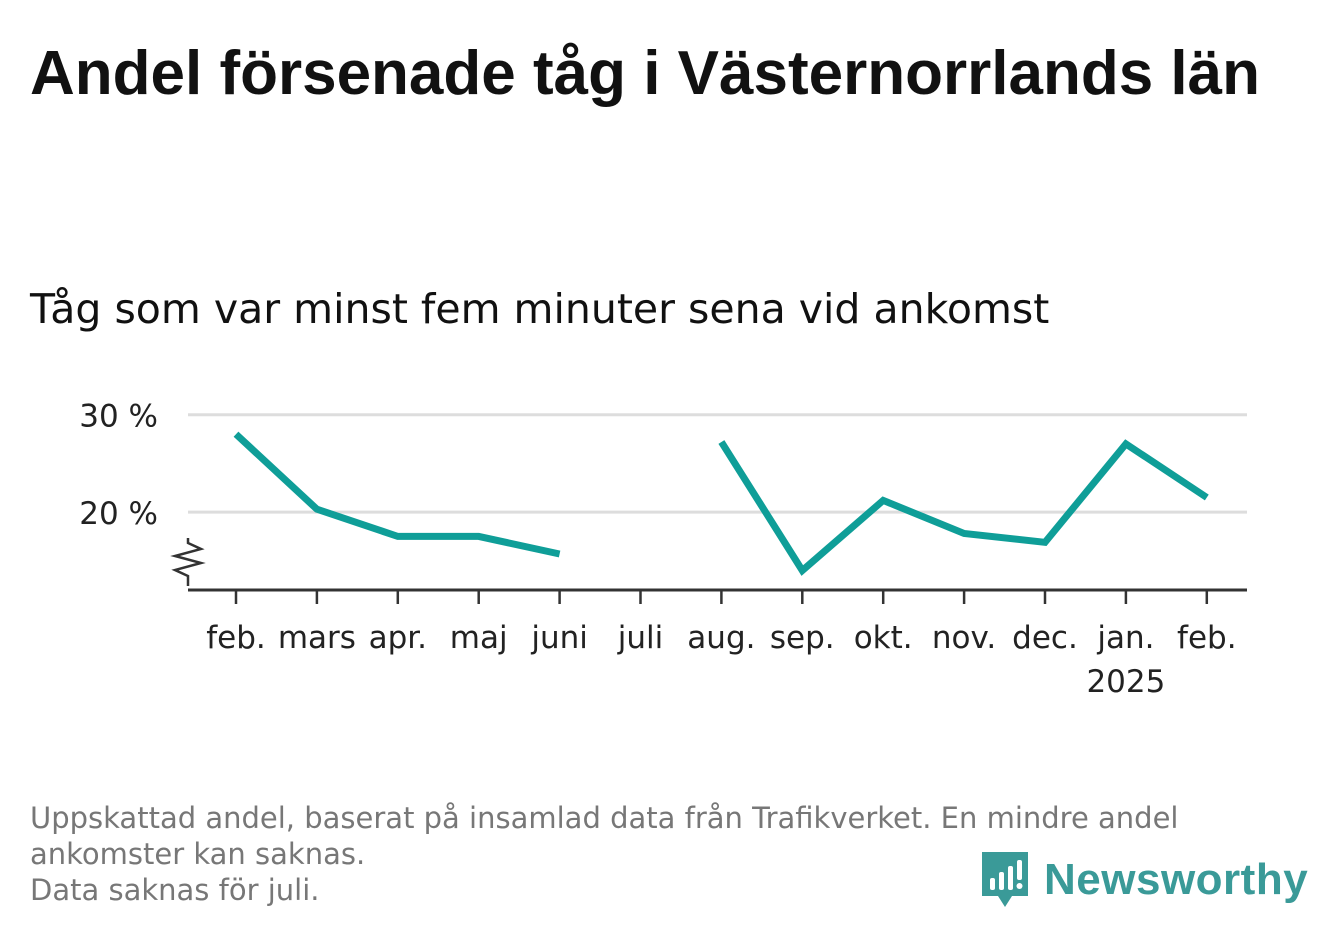  What do you see at coordinates (118, 417) in the screenshot?
I see `y-tick-label: 30 %` at bounding box center [118, 417].